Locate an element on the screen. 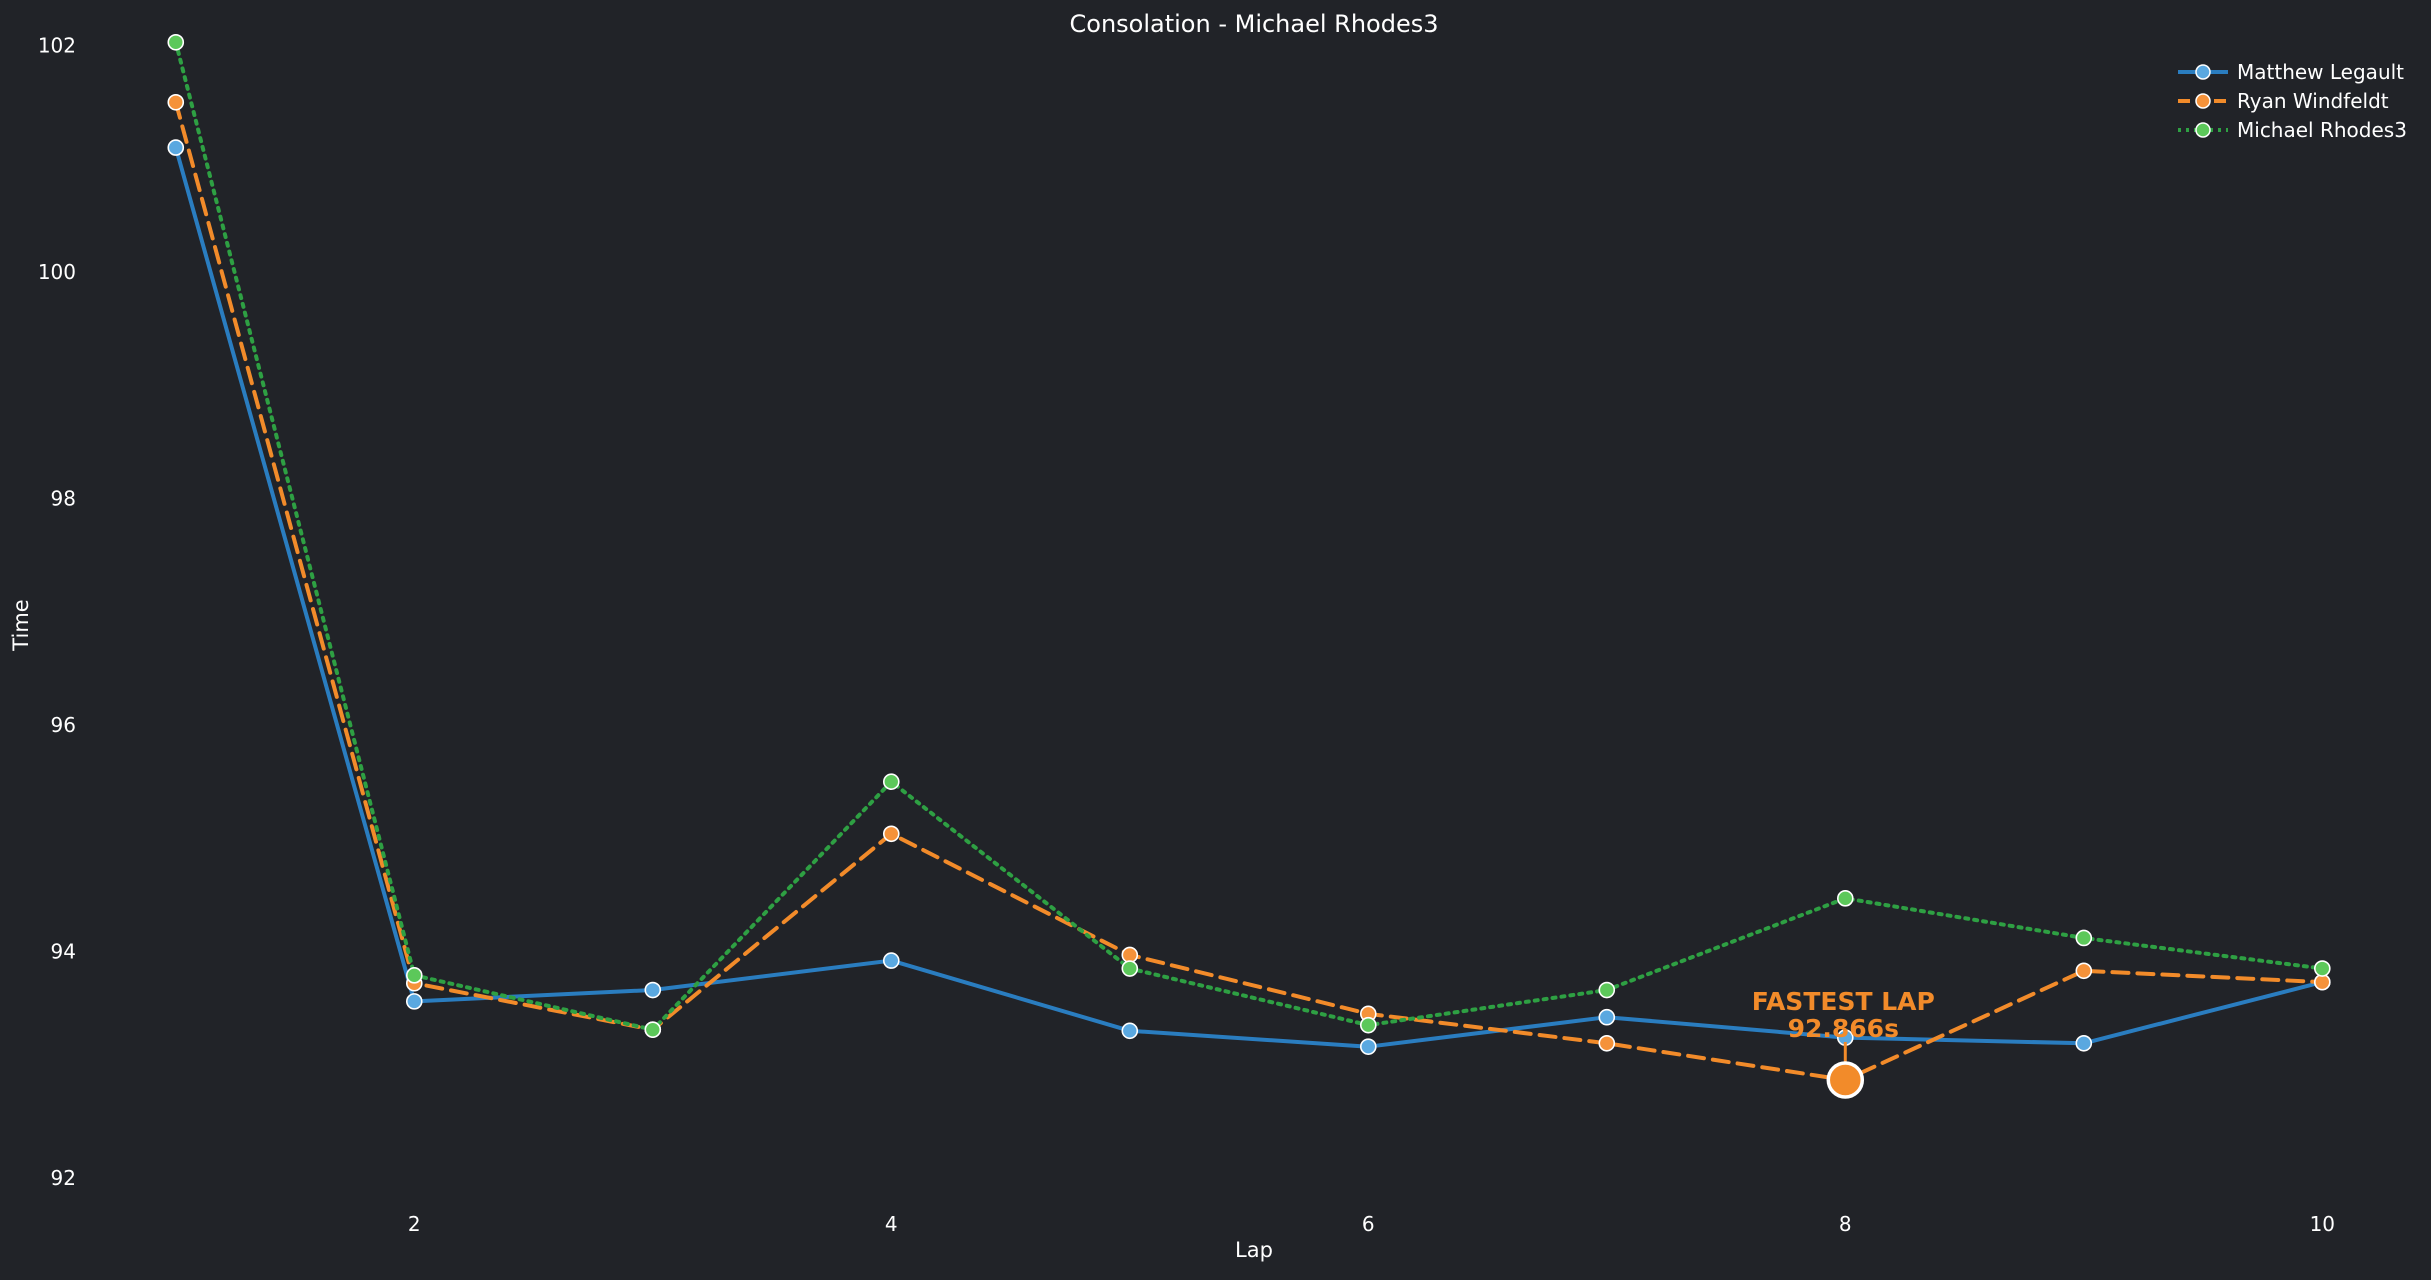 Image resolution: width=2431 pixels, height=1280 pixels. legend-label: Matthew Legault is located at coordinates (2320, 72).